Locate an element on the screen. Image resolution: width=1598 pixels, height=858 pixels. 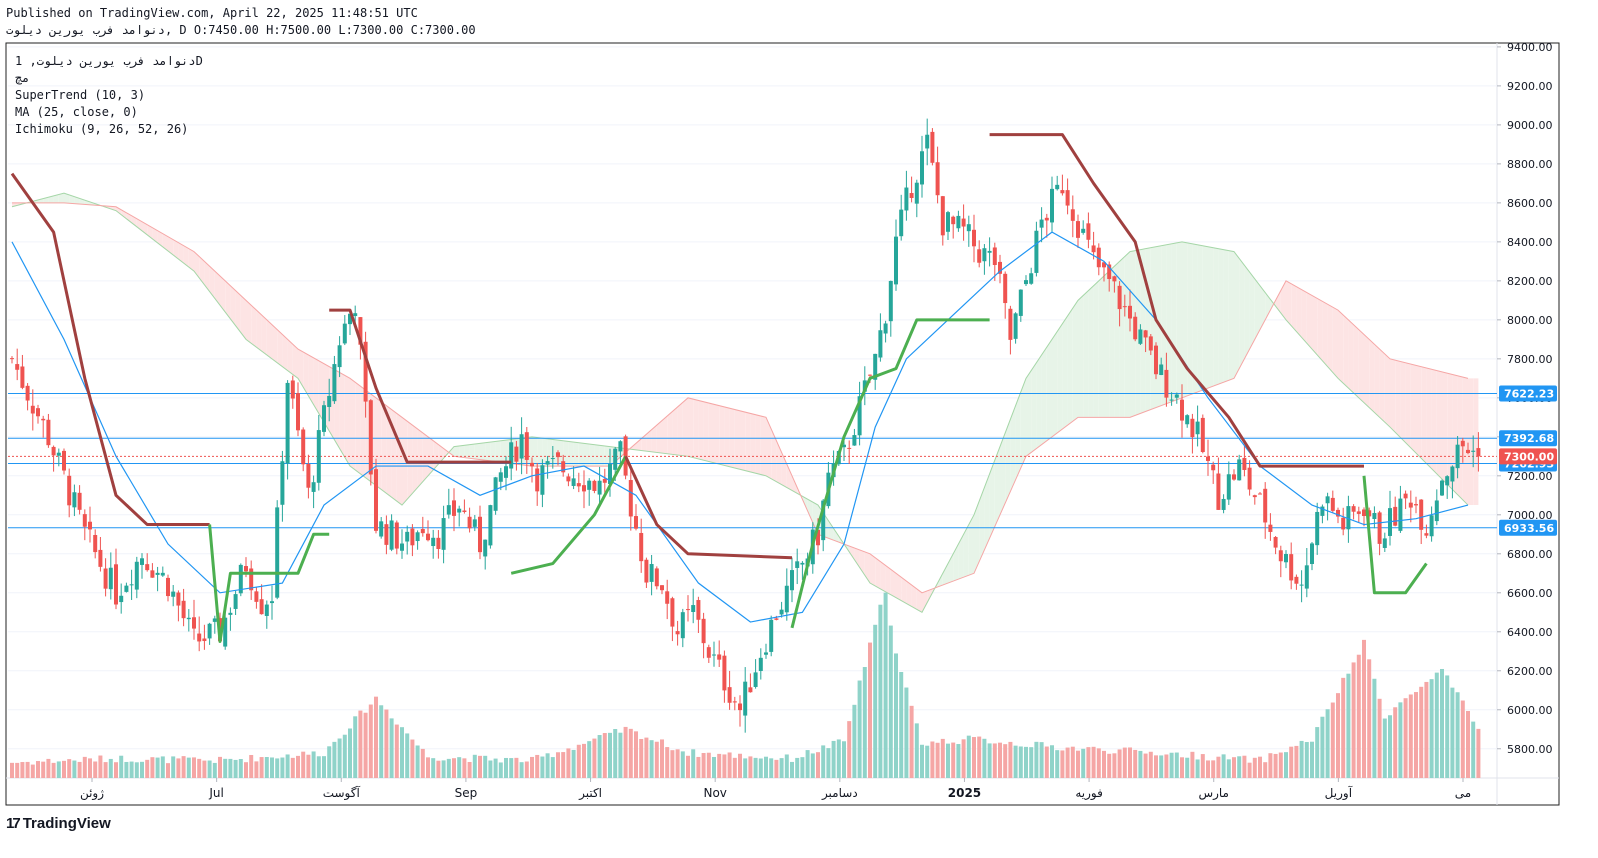
price-tick-label: 6200.00 is located at coordinates (1530, 671).